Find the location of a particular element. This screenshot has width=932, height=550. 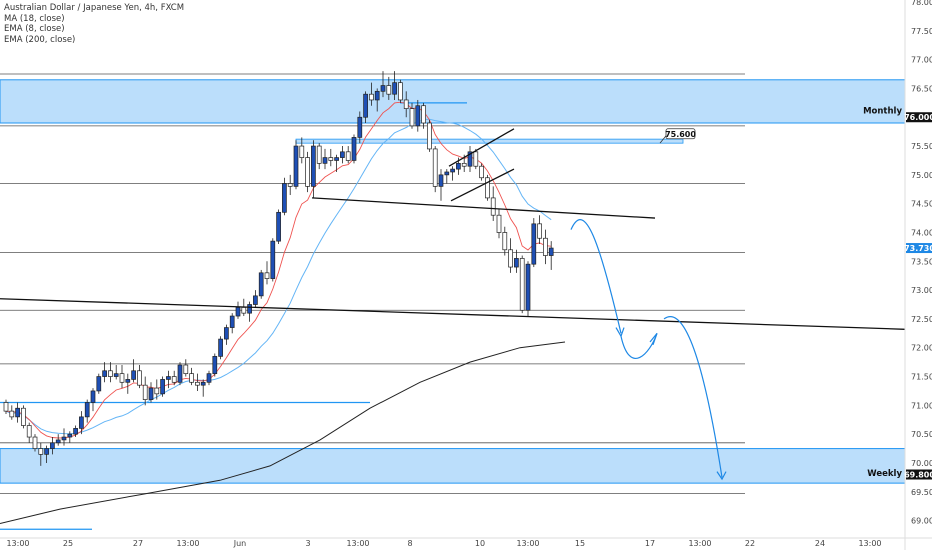

axis-tag-weekly: 69.800 is located at coordinates (918, 474).